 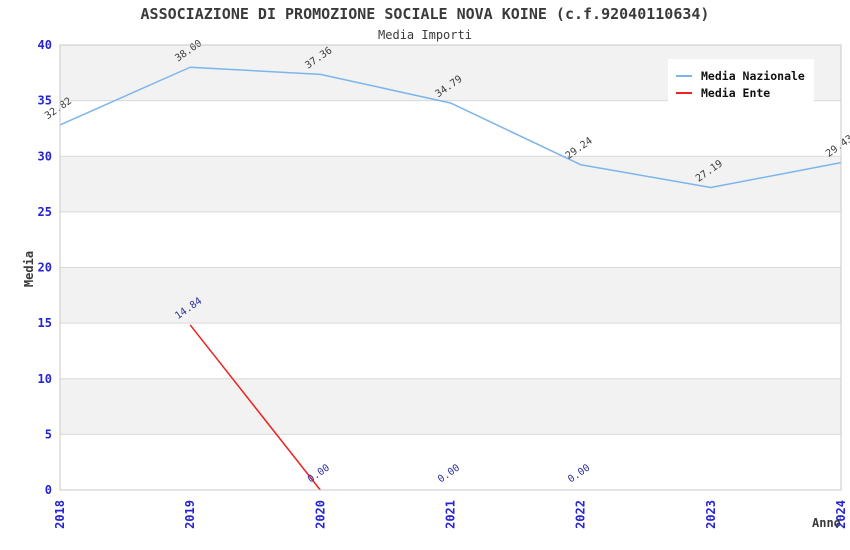 I want to click on x-tick-label: 2020, so click(x=320, y=514).